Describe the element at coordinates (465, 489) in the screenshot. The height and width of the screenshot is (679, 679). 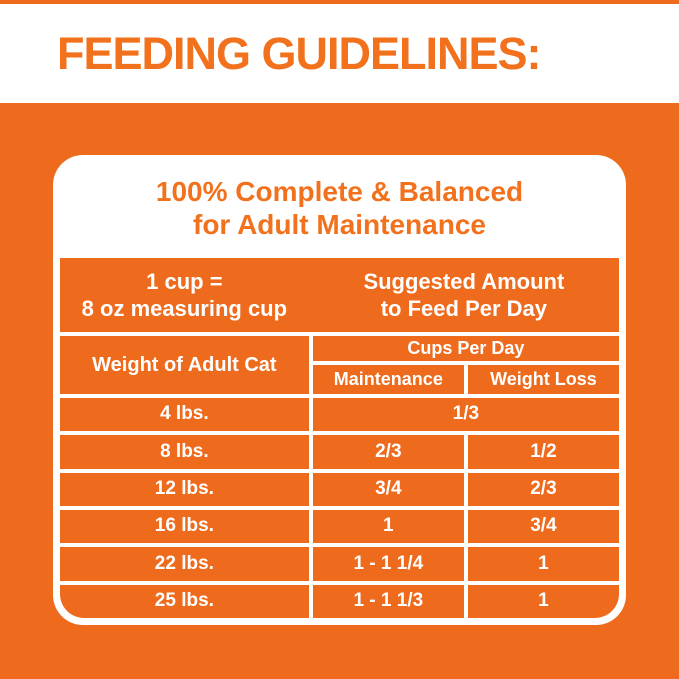
I see `amount-cells: 3/4 2/3` at that location.